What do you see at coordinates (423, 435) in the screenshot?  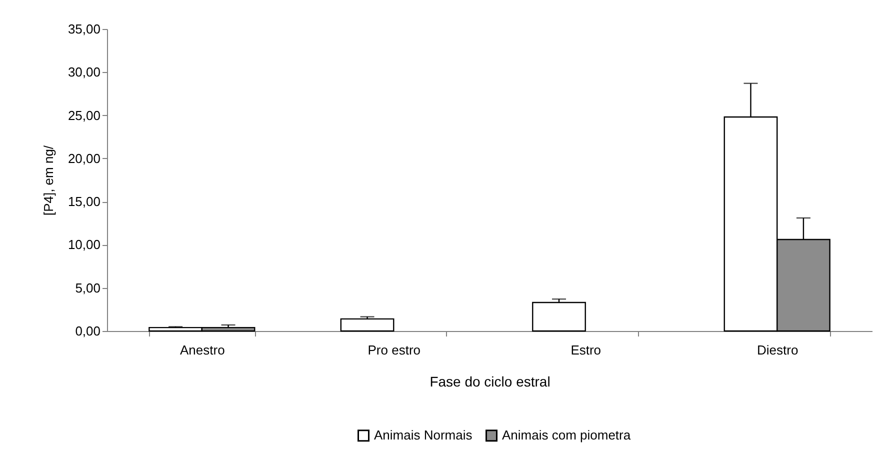 I see `legend-label: Animais Normais` at bounding box center [423, 435].